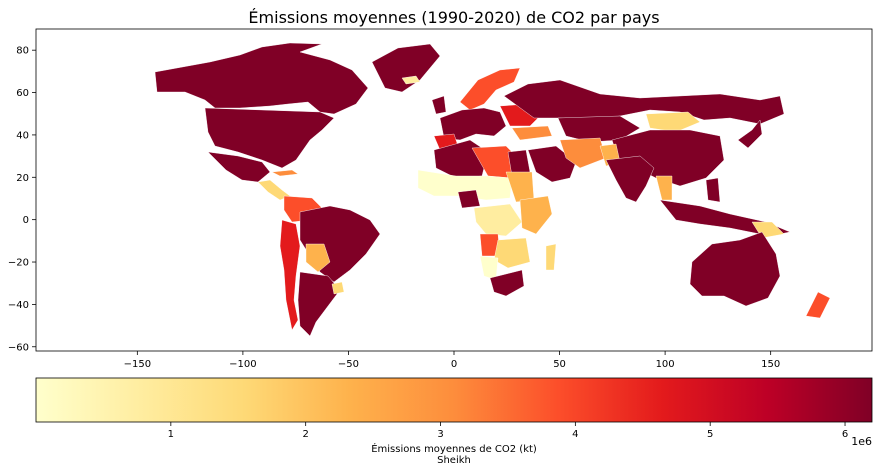 This screenshot has width=879, height=476. Describe the element at coordinates (305, 434) in the screenshot. I see `colorbar-tick-label: 2` at that location.